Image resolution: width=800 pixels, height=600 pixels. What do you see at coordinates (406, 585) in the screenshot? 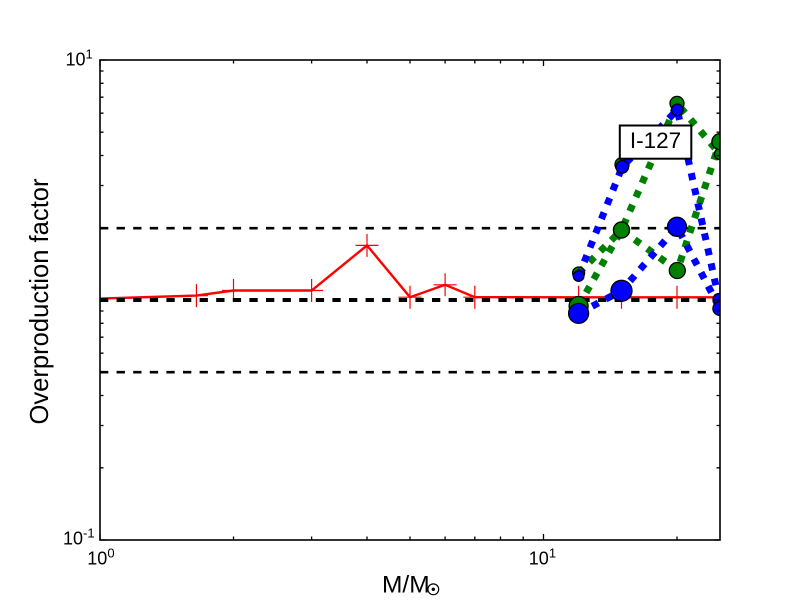
I see `svg-text: M/M` at bounding box center [406, 585].